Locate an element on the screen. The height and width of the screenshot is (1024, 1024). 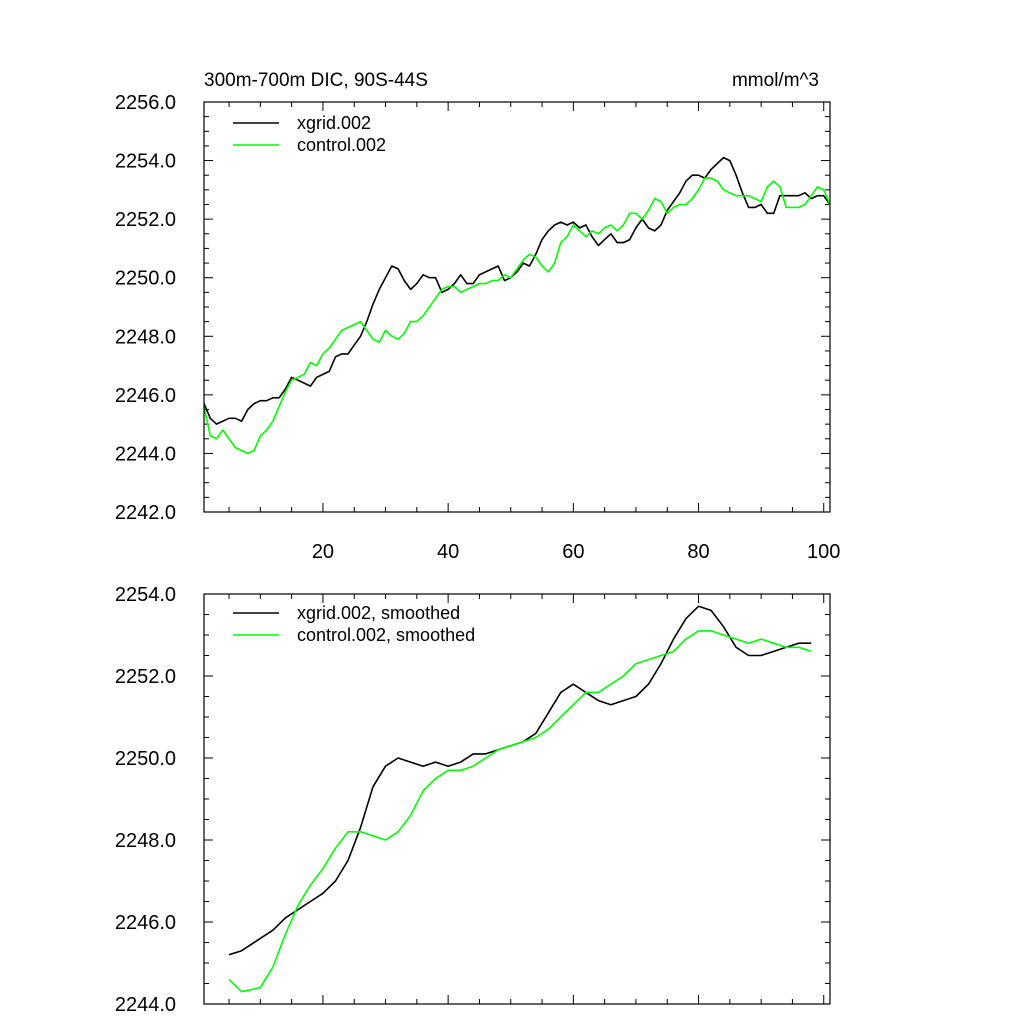
y-tick-label: 2256.0 is located at coordinates (145, 103).